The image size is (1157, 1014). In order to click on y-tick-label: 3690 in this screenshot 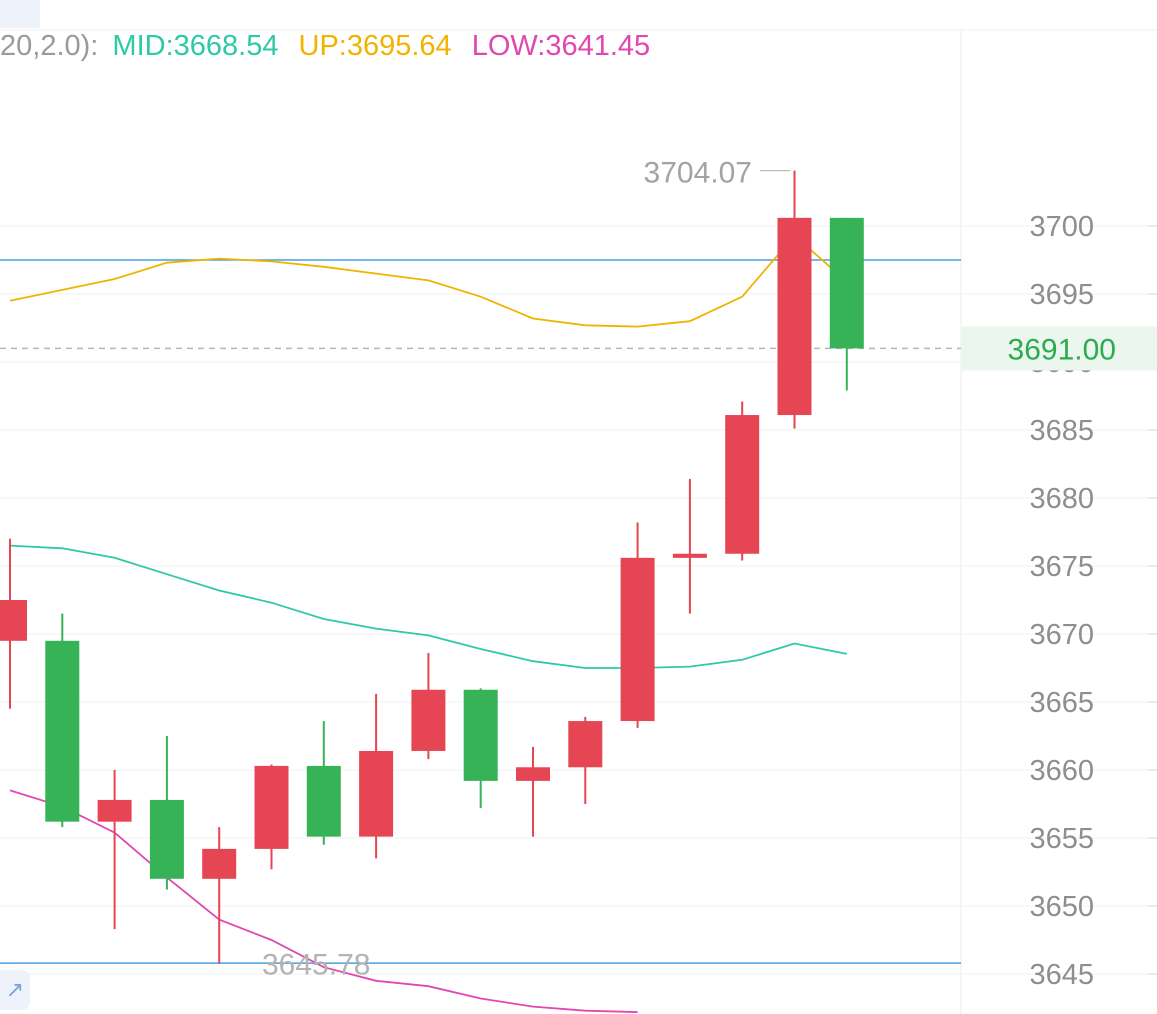, I will do `click(1061, 363)`.